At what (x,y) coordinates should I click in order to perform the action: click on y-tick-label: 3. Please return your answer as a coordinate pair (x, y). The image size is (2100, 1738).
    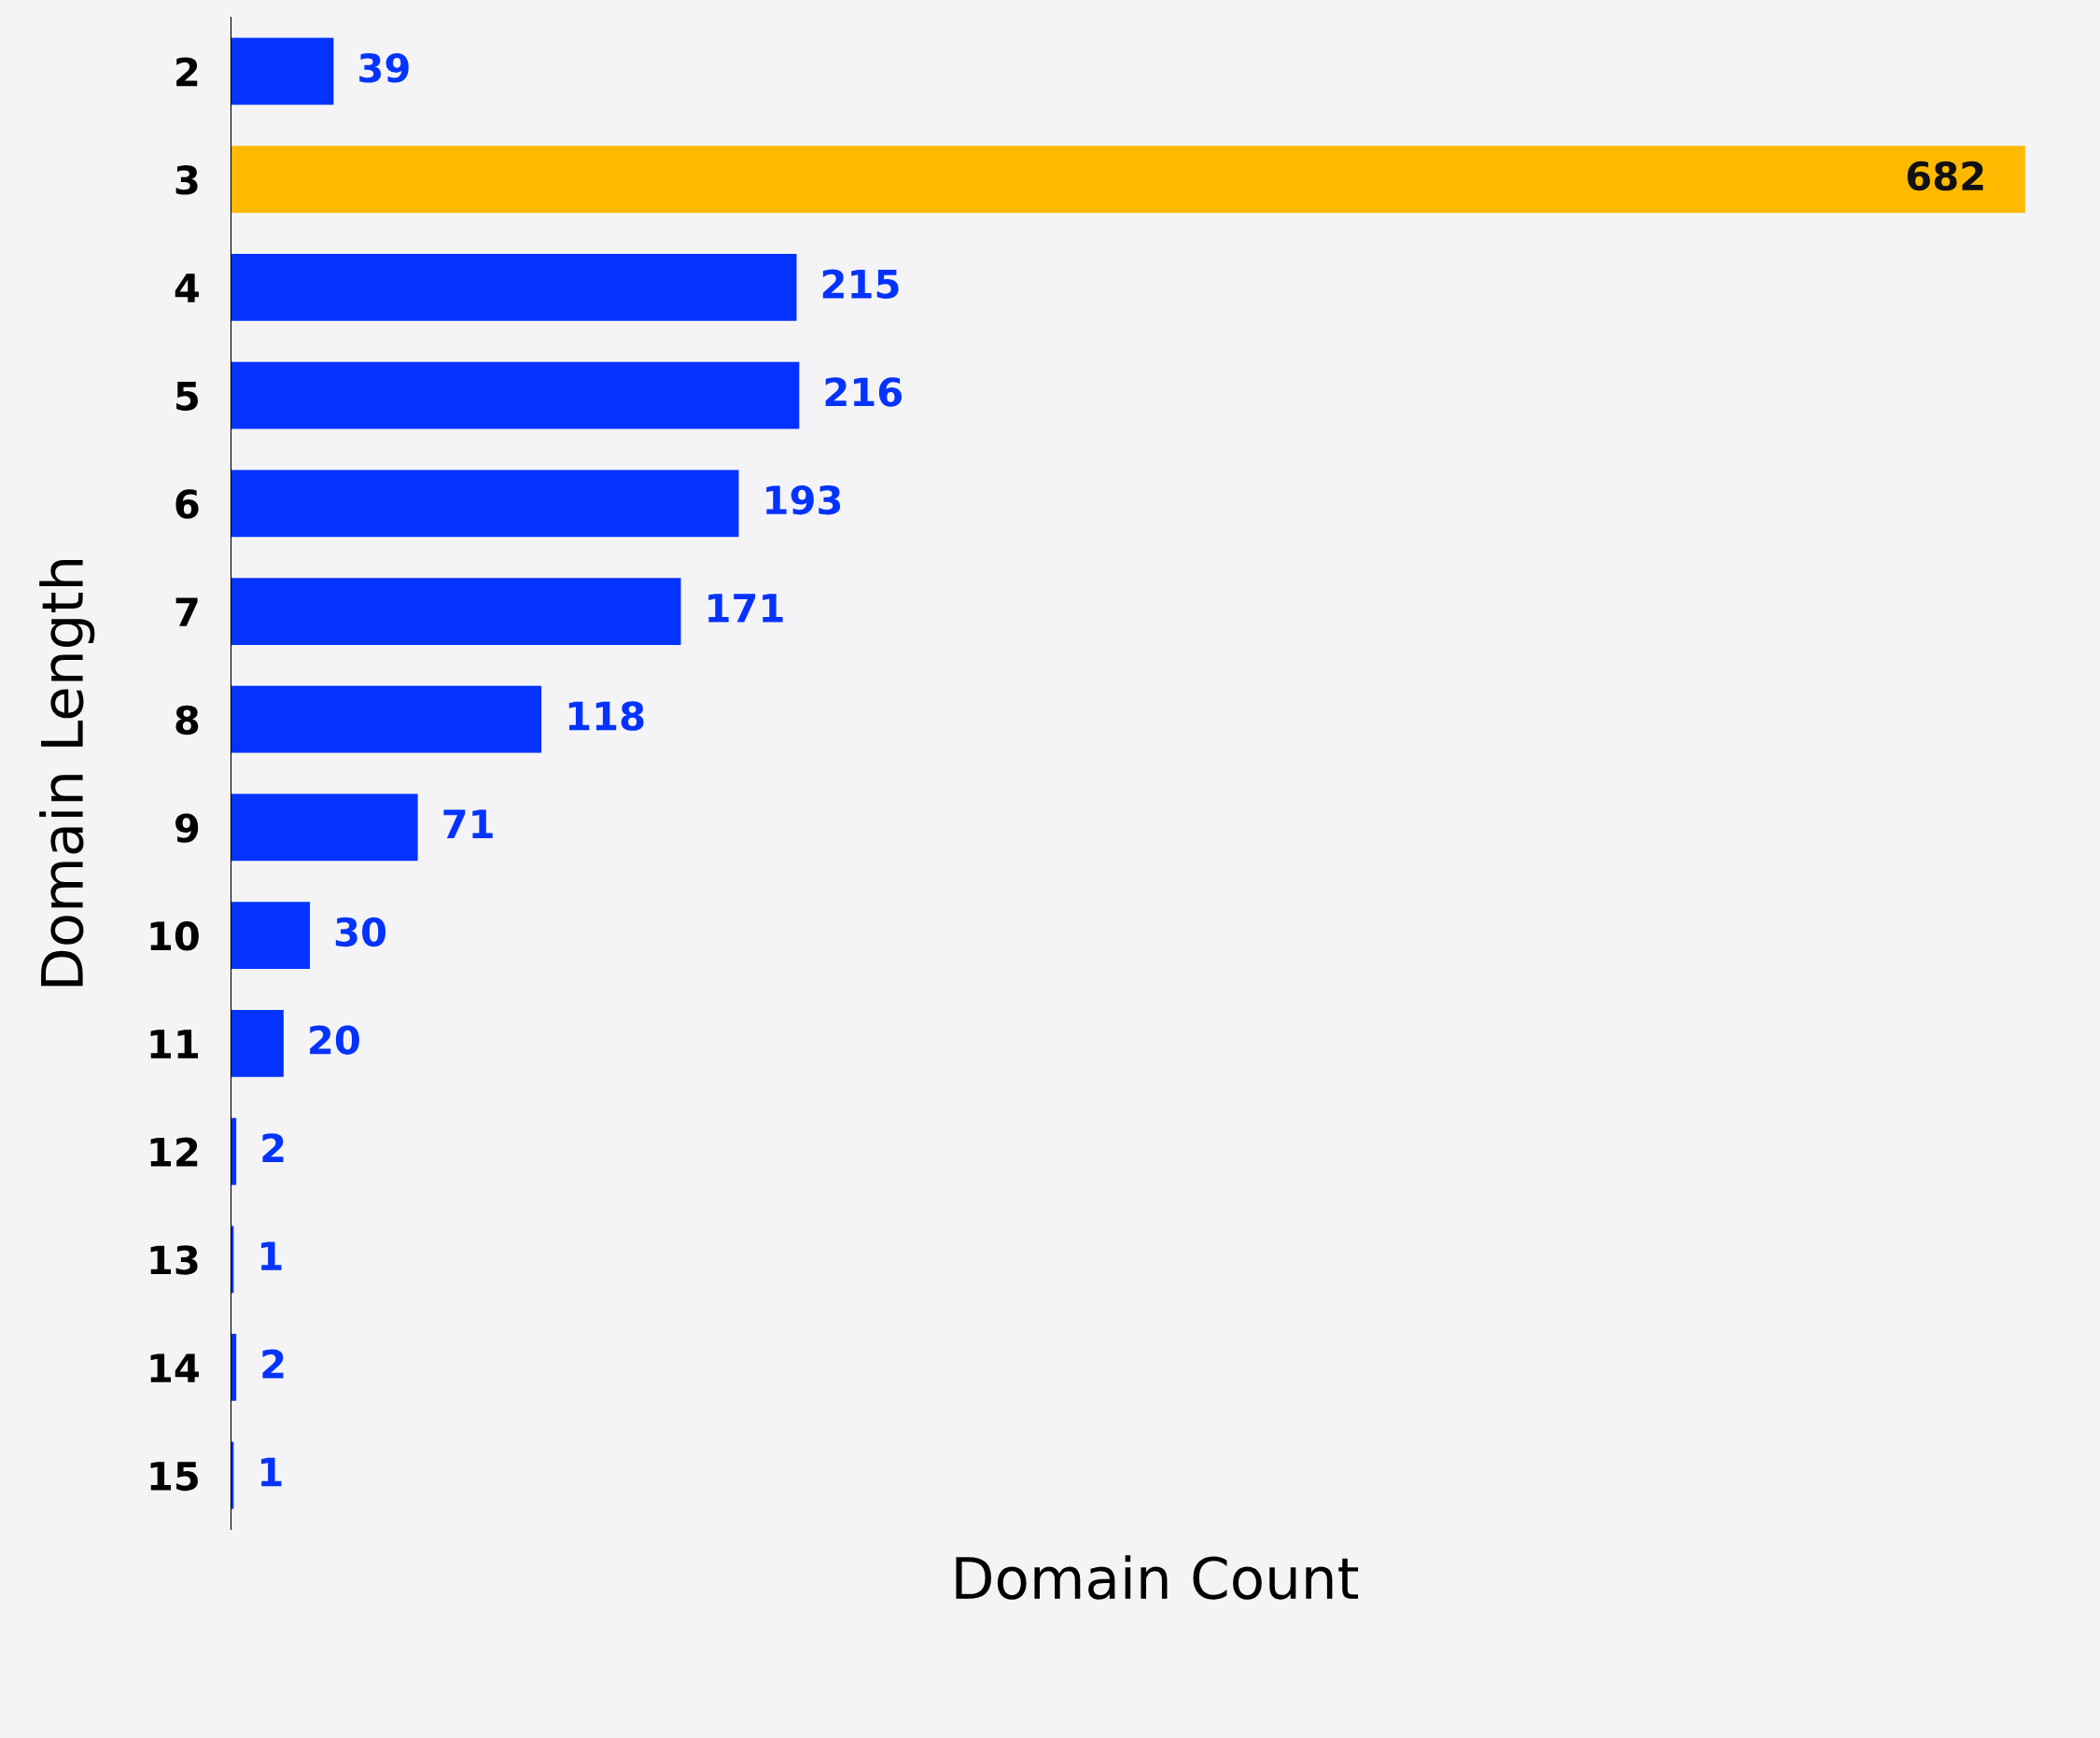
    Looking at the image, I should click on (186, 180).